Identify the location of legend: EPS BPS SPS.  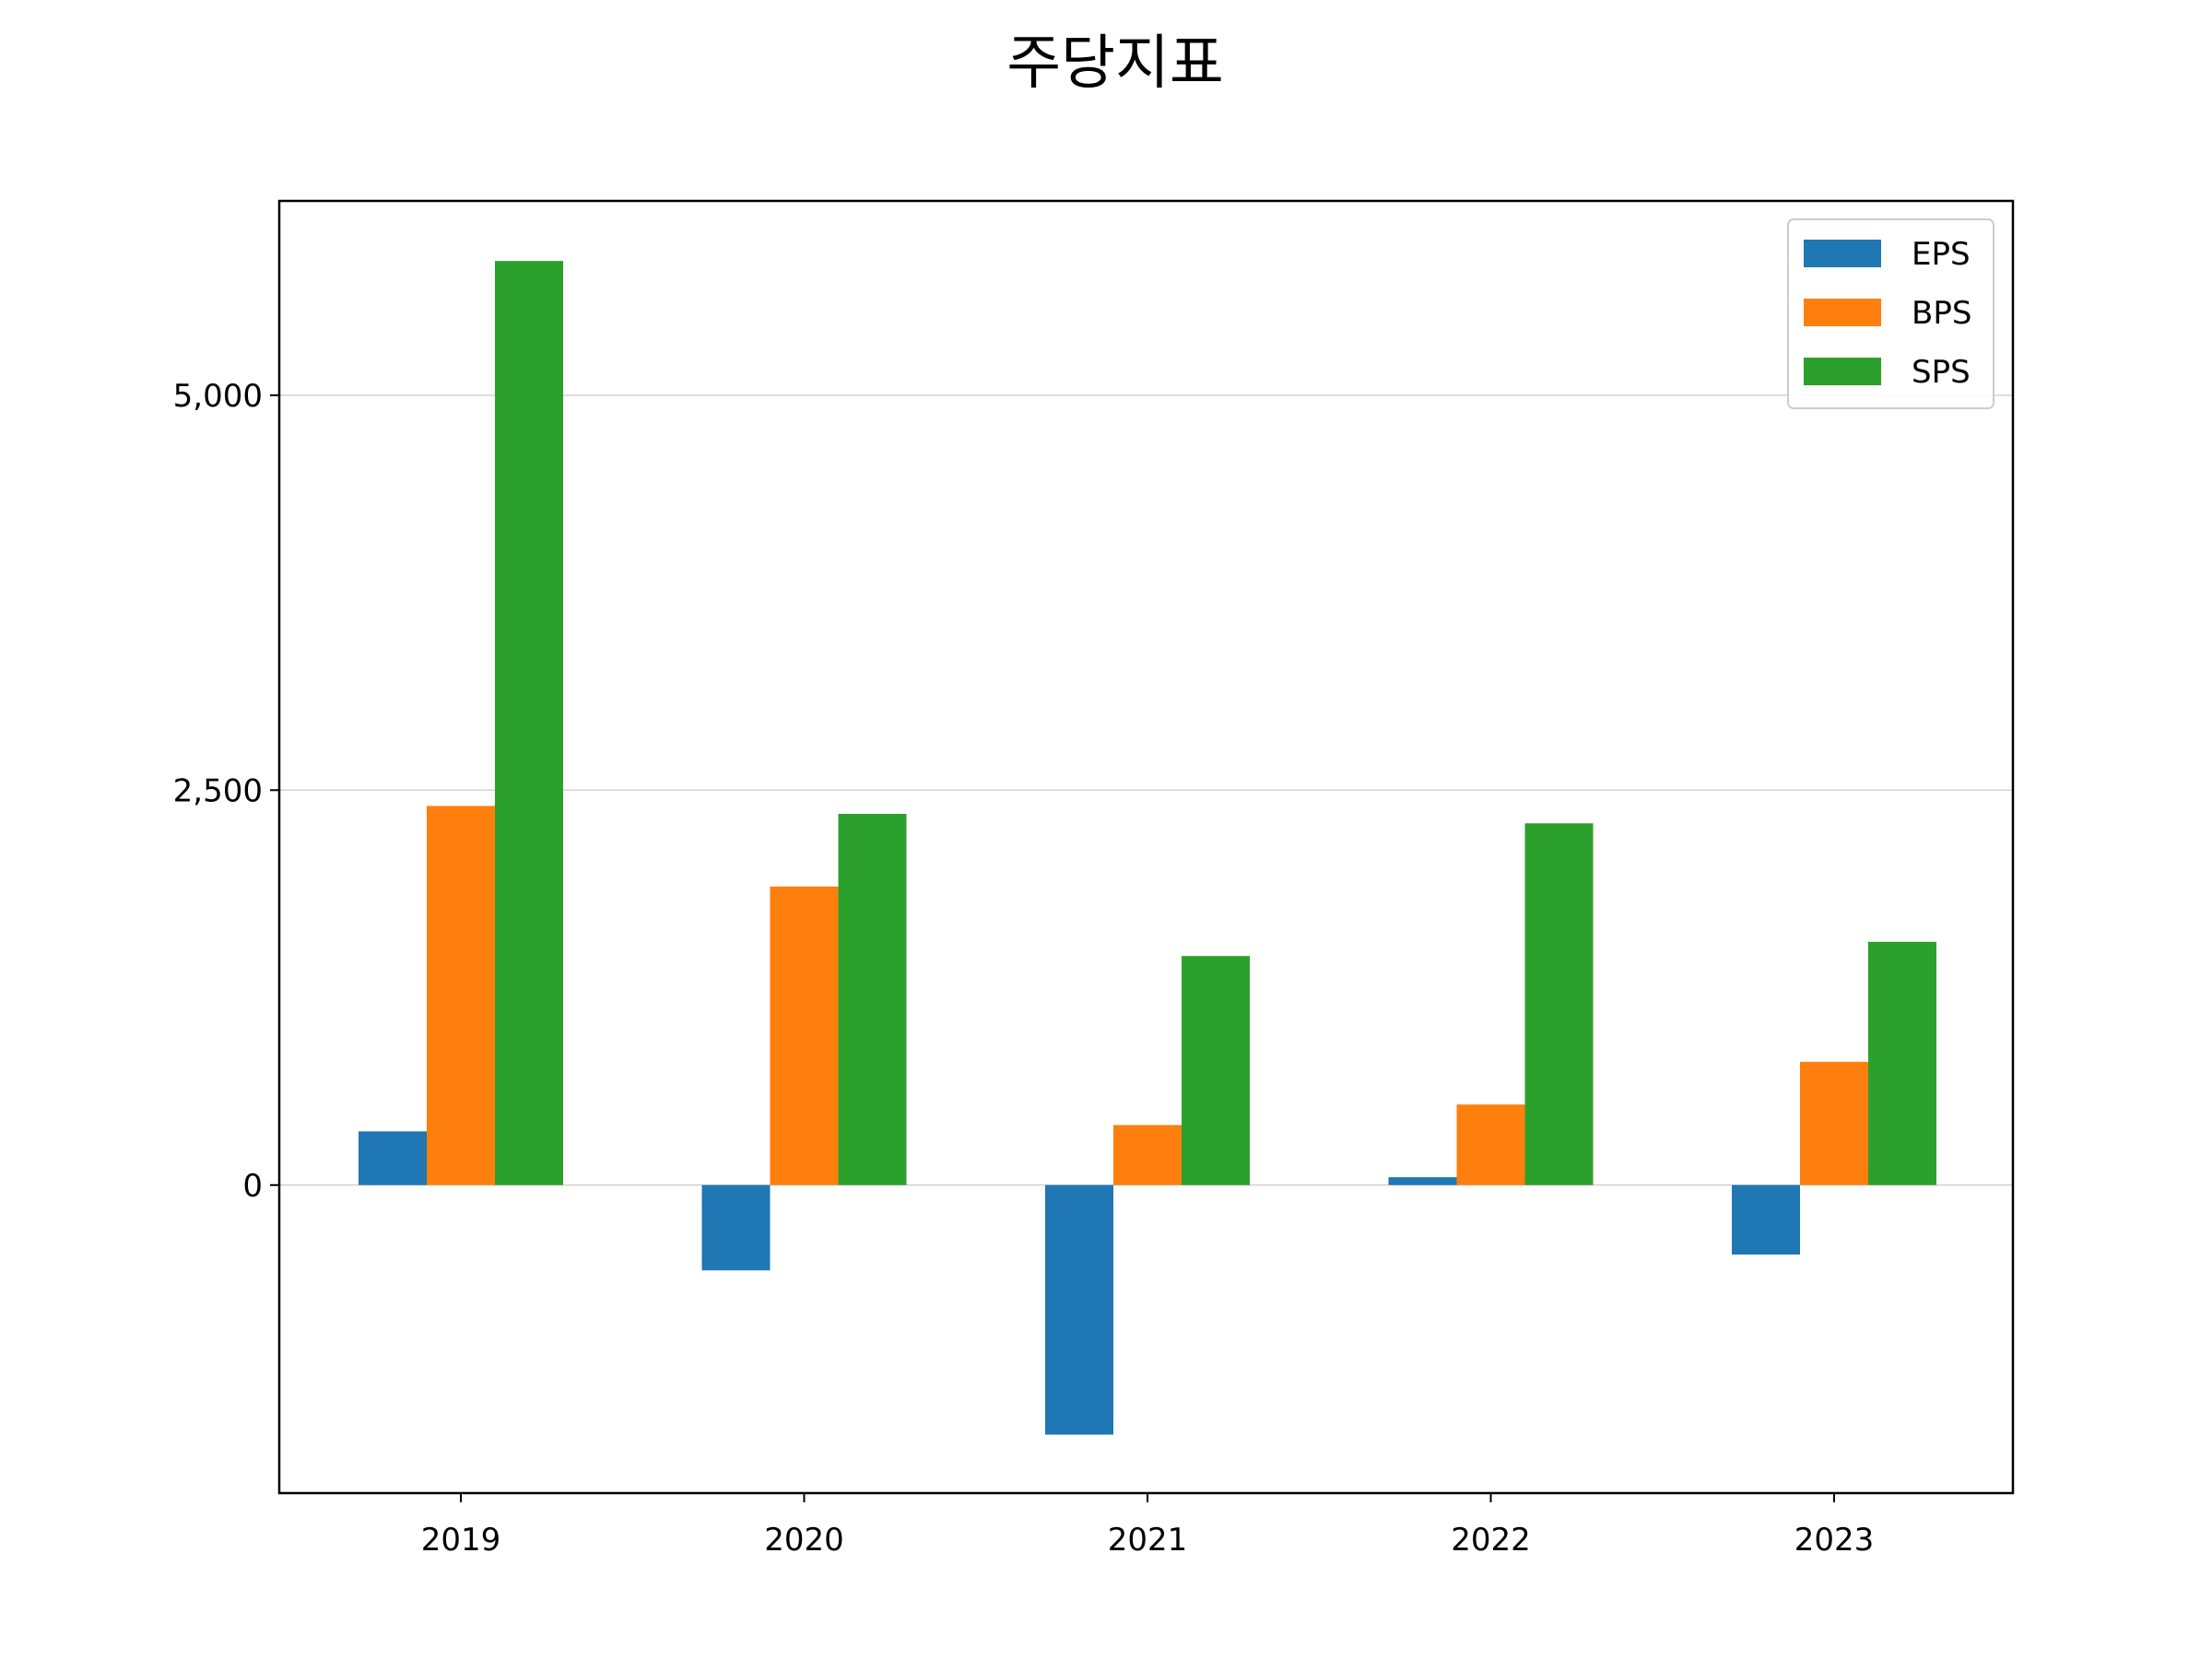
(1890, 313).